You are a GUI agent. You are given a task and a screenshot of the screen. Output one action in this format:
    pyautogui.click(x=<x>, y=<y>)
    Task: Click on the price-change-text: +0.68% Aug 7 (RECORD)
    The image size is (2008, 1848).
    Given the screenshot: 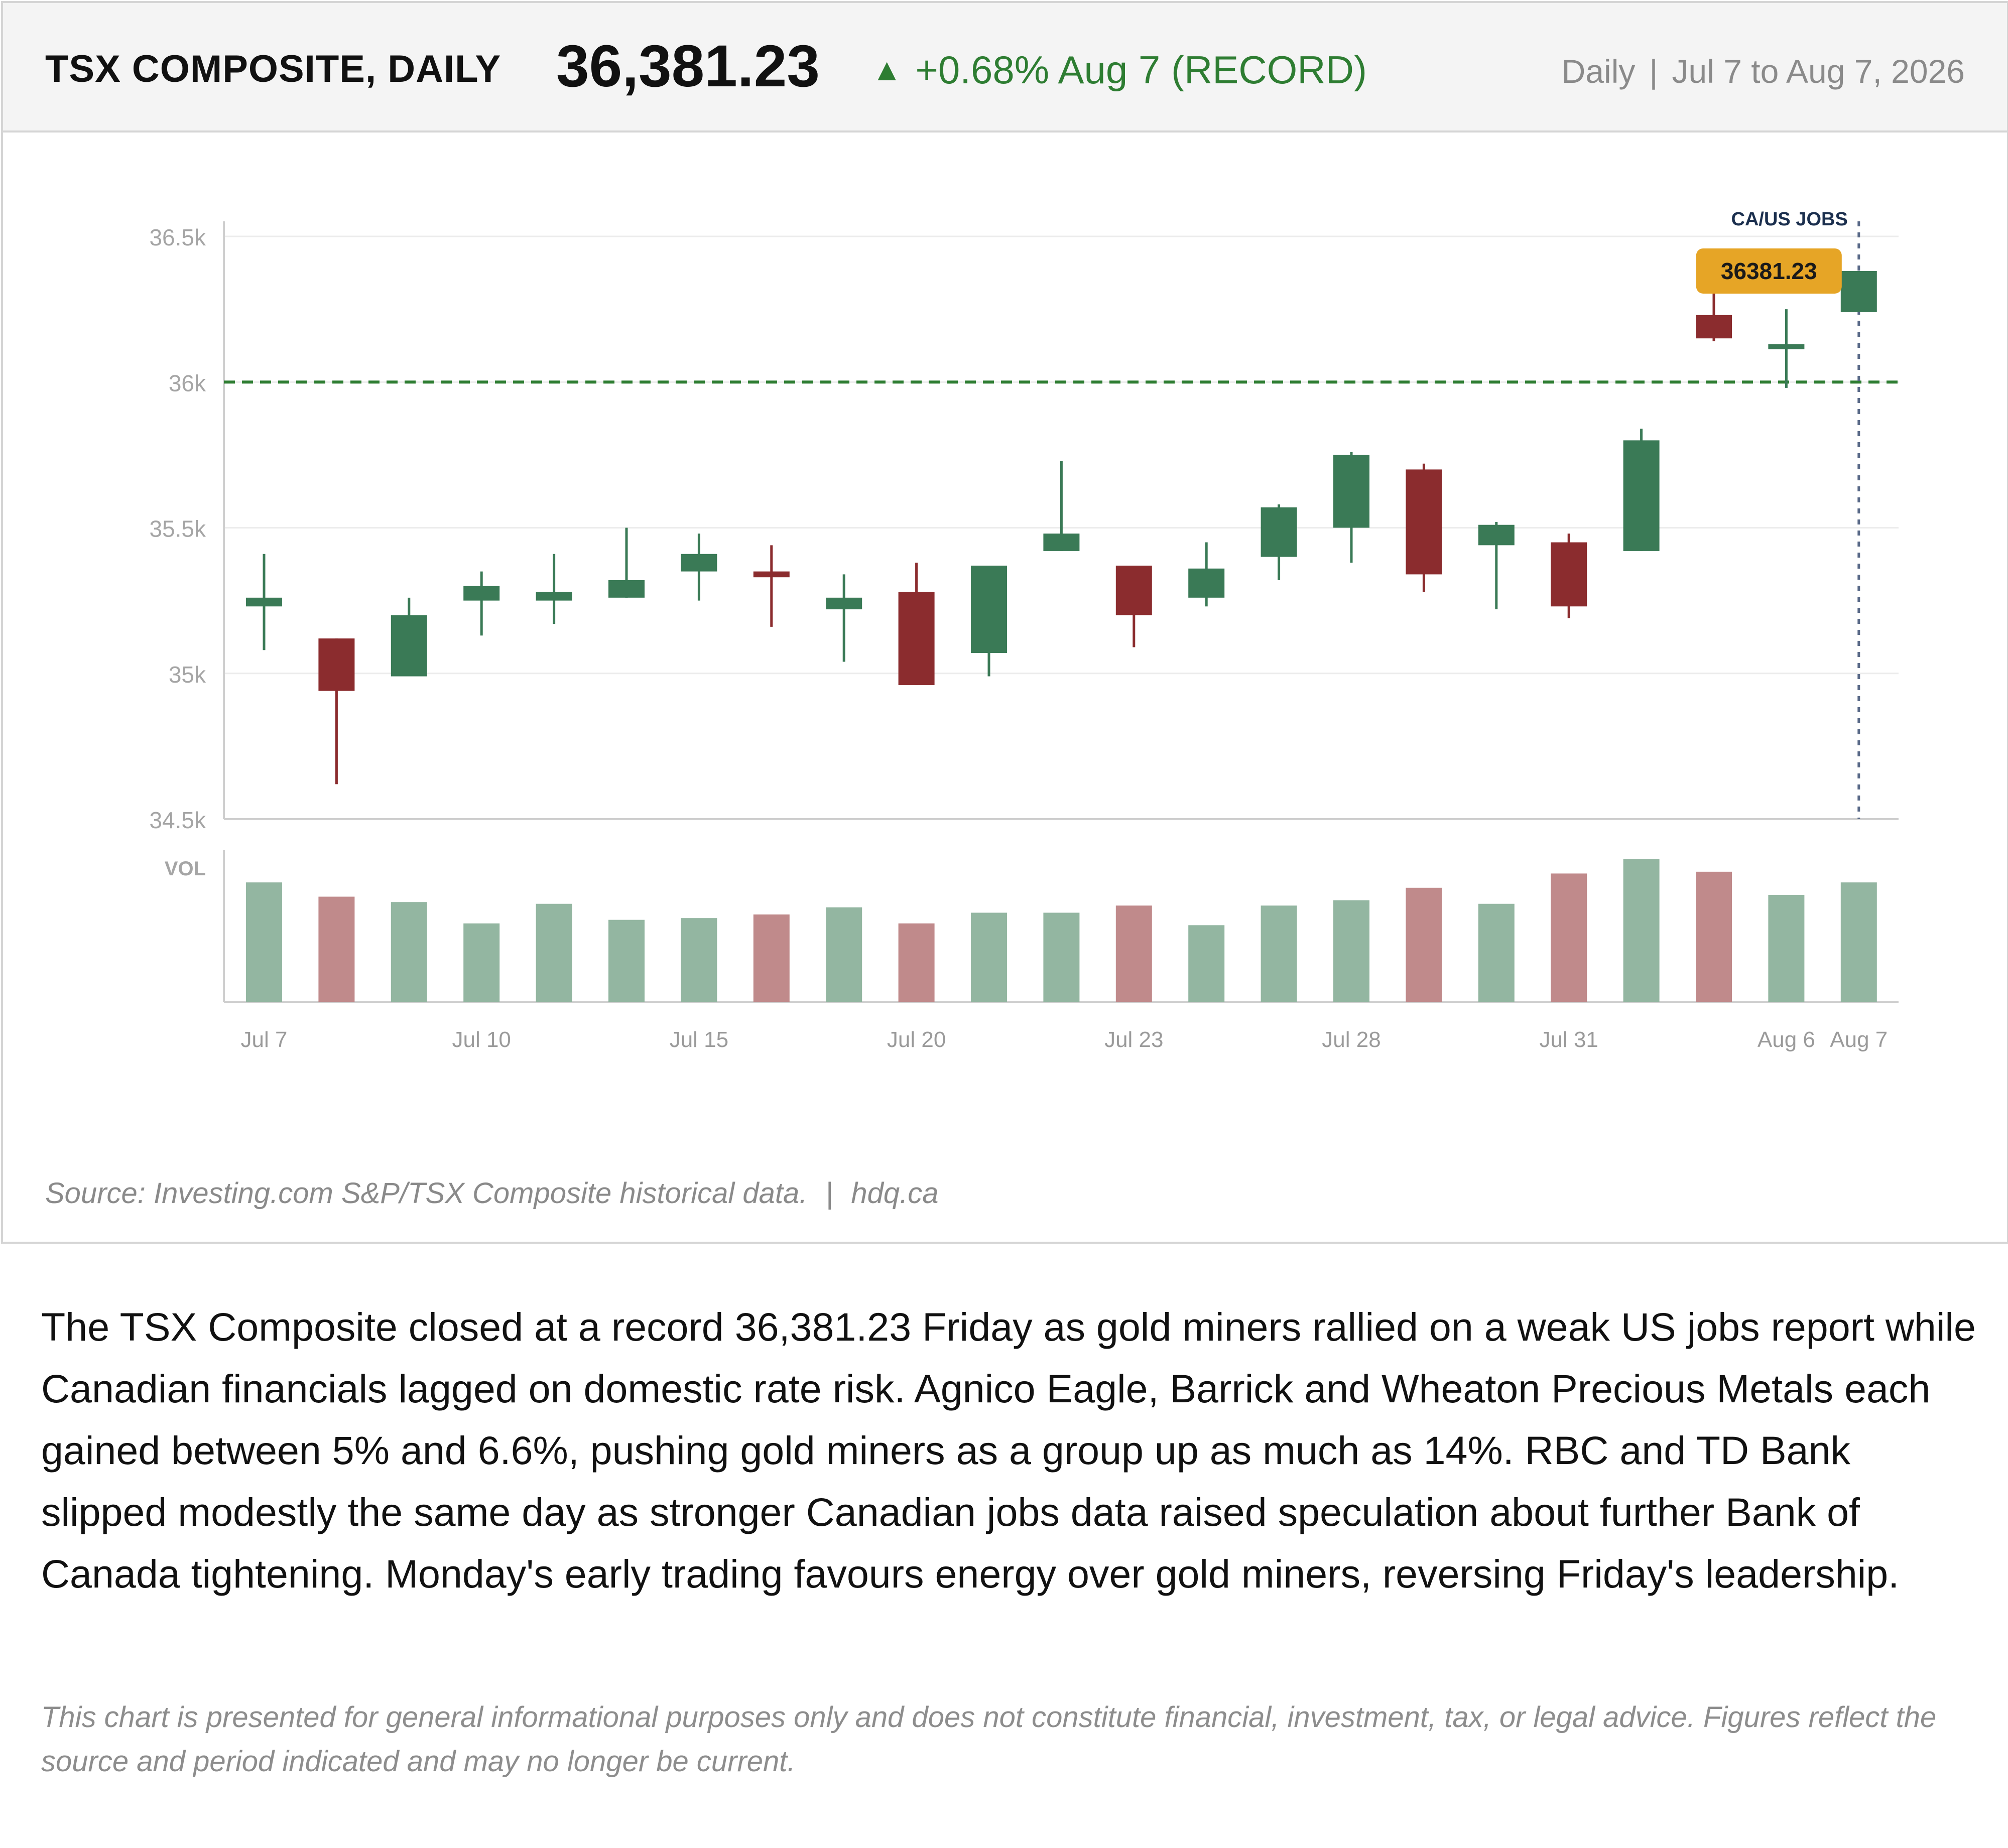 What is the action you would take?
    pyautogui.click(x=1141, y=70)
    